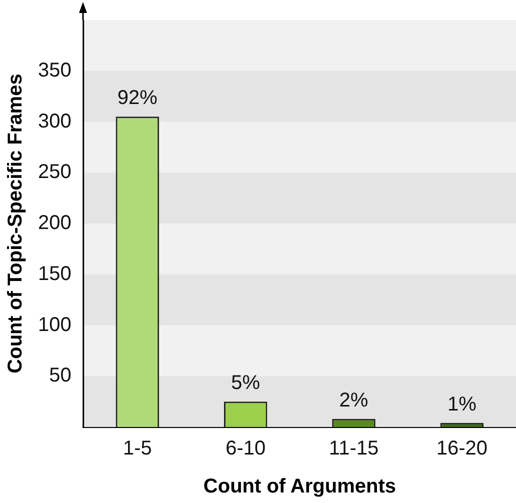 Image resolution: width=516 pixels, height=503 pixels. What do you see at coordinates (55, 273) in the screenshot?
I see `y-tick-label: 150` at bounding box center [55, 273].